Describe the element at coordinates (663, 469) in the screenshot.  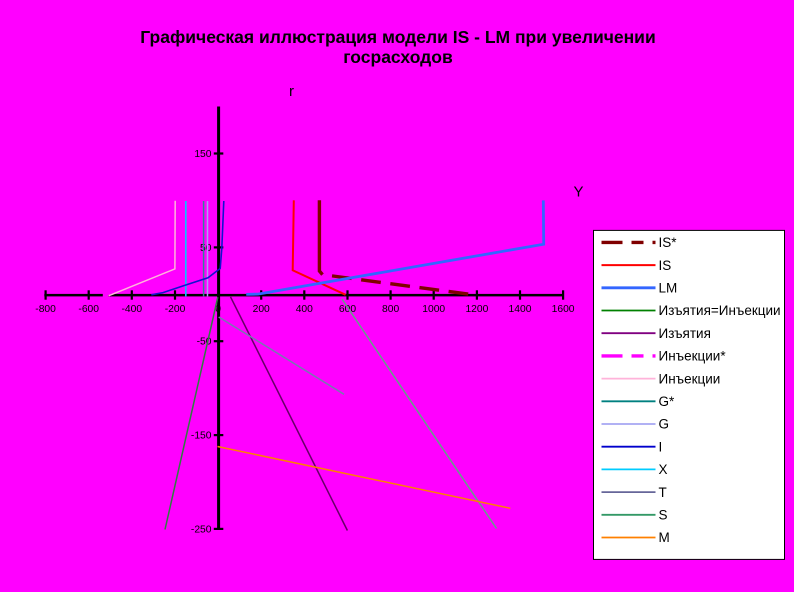
I see `svg-text: X` at that location.